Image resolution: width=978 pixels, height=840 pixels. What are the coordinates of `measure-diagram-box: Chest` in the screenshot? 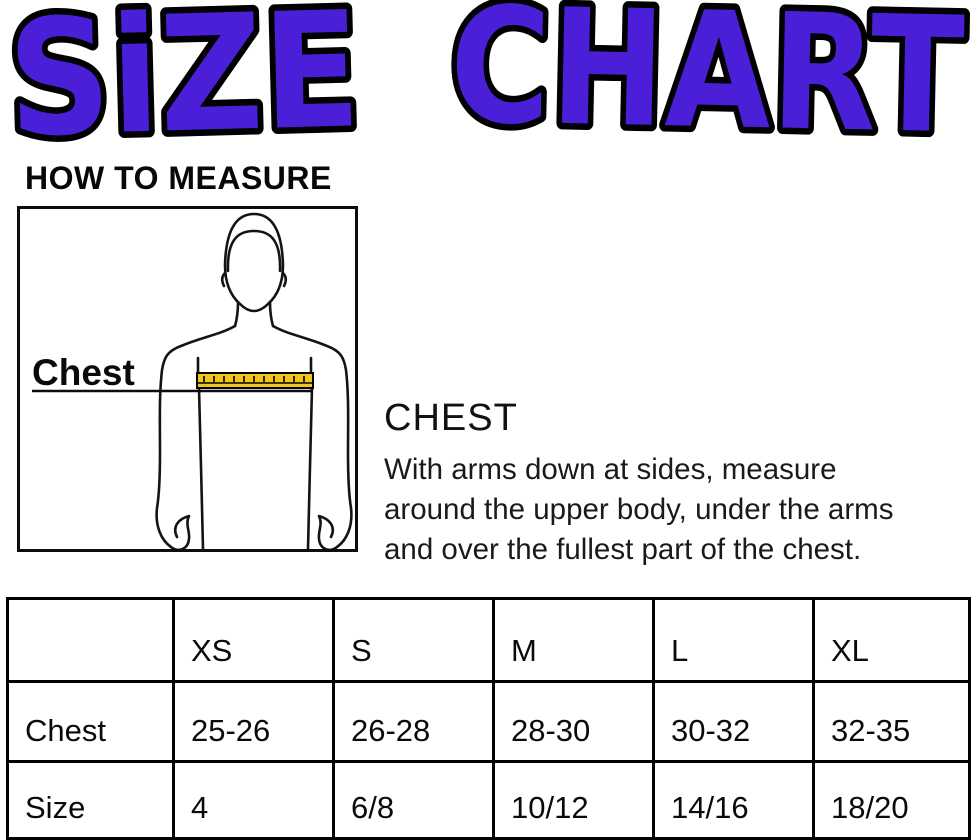 It's located at (187, 379).